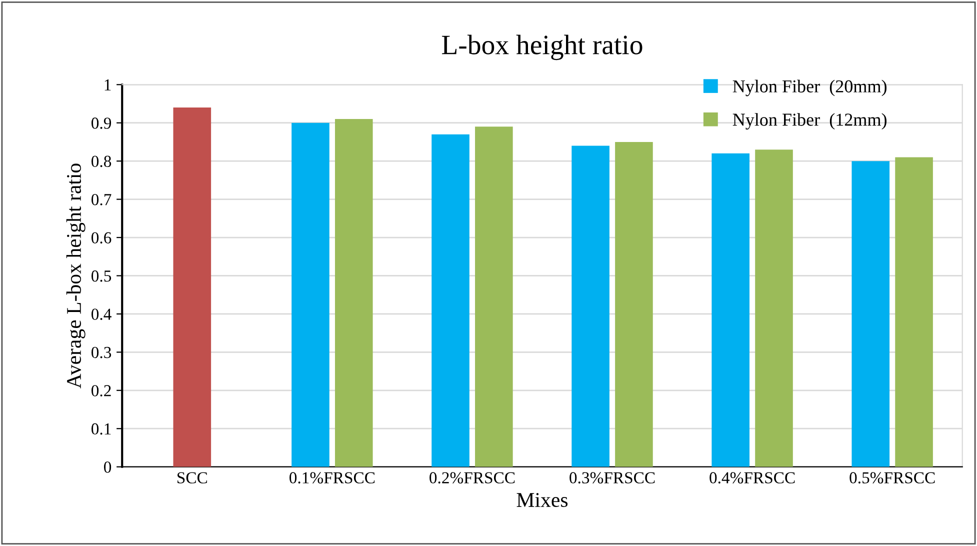 This screenshot has width=977, height=546. Describe the element at coordinates (102, 200) in the screenshot. I see `y-tick-label: 0.7` at that location.